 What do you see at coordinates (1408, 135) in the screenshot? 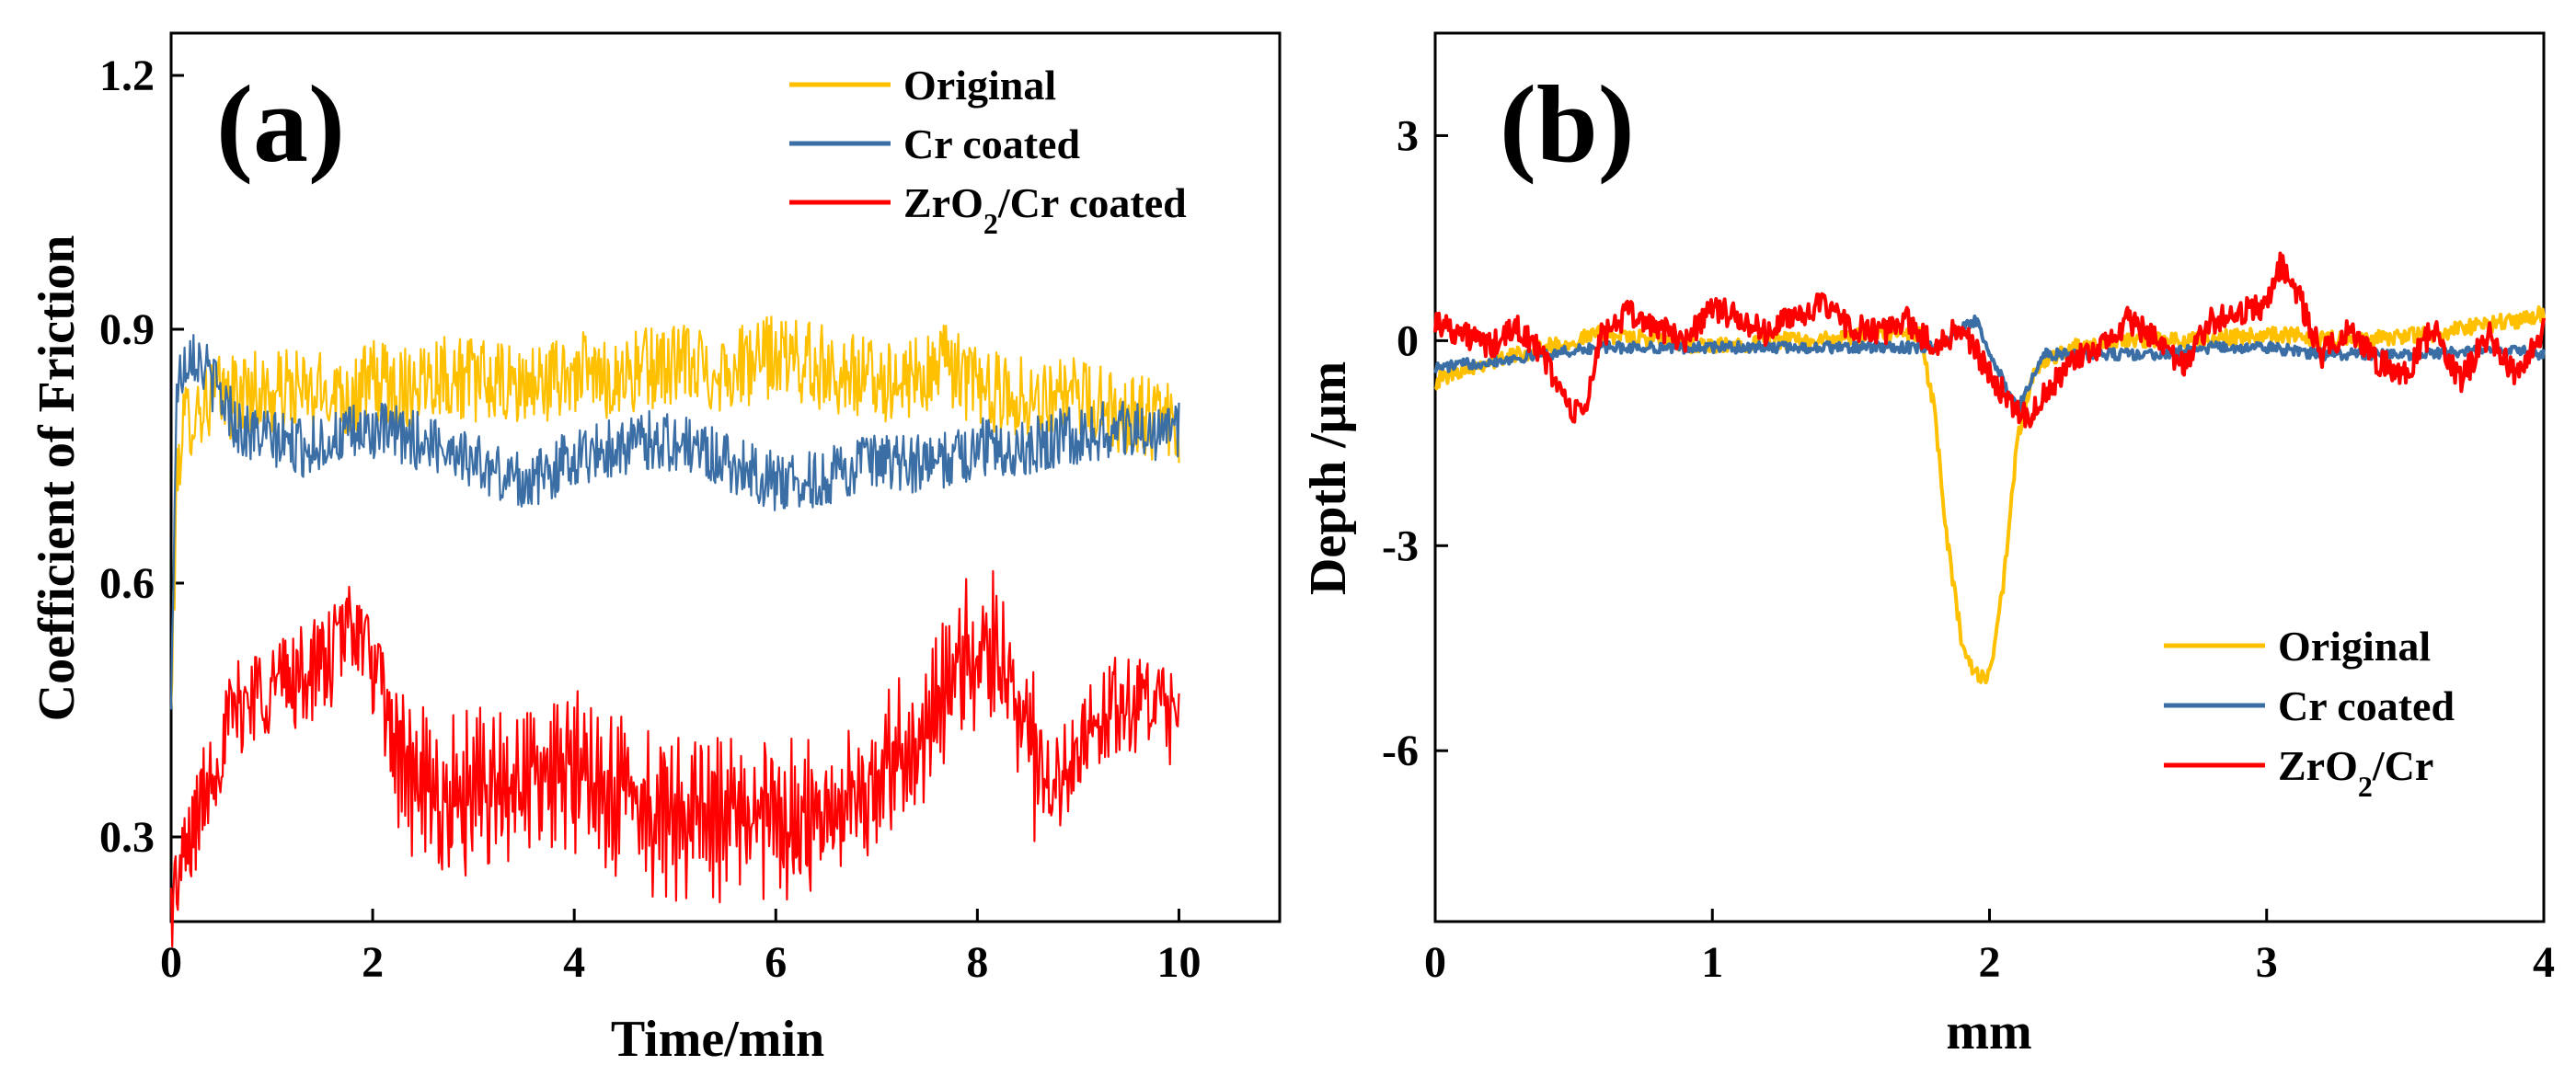
I see `chart-b-y-tick-label: 3` at bounding box center [1408, 135].